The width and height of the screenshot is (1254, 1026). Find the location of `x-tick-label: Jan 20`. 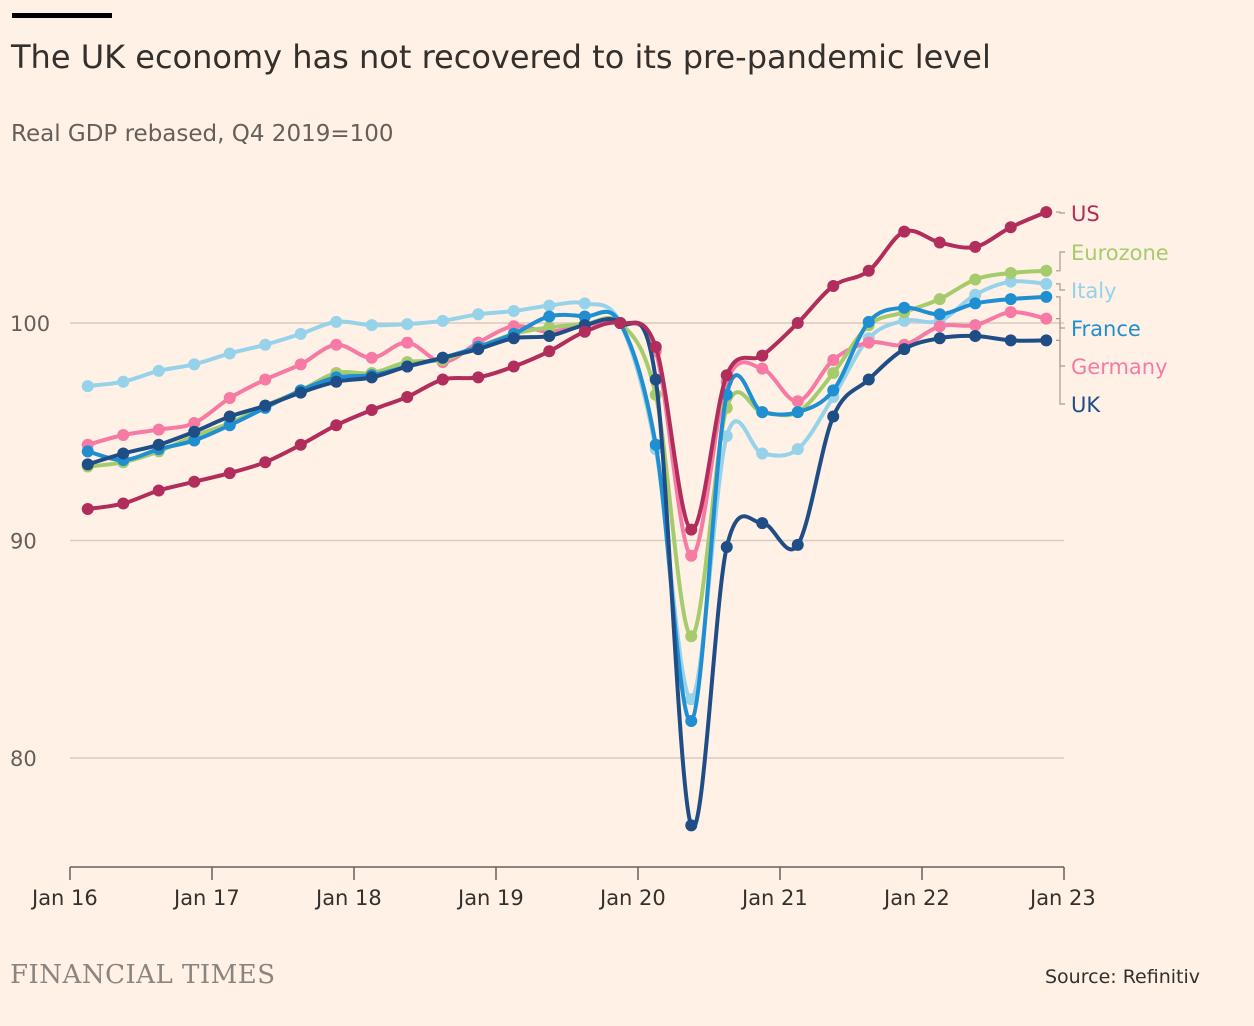

x-tick-label: Jan 20 is located at coordinates (632, 898).